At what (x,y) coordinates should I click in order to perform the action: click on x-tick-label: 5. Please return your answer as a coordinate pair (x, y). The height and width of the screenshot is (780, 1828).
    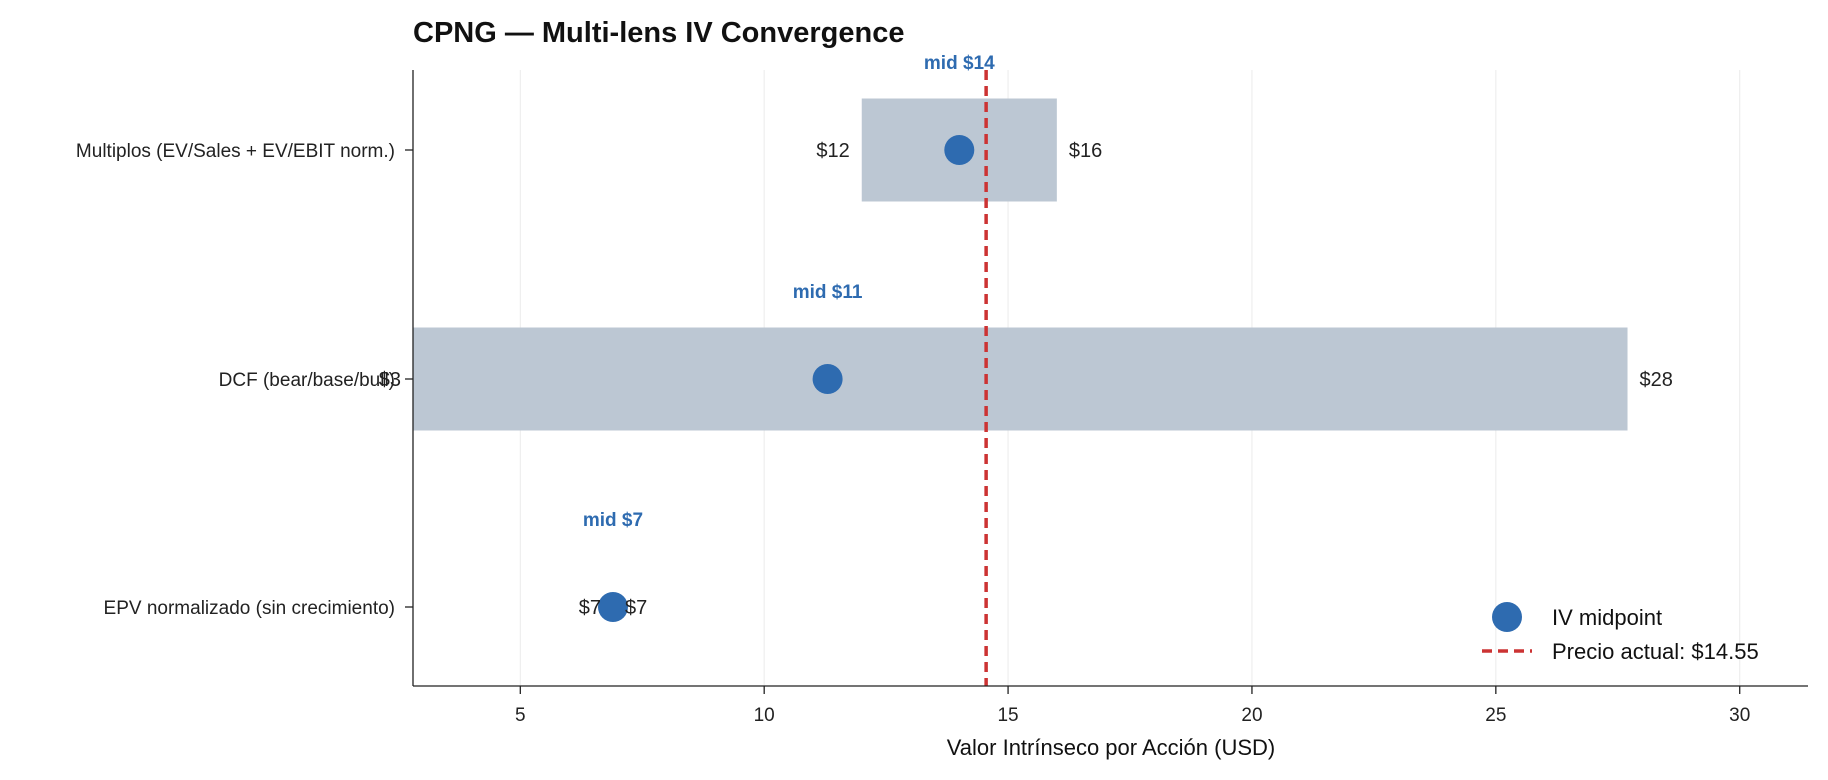
    Looking at the image, I should click on (520, 715).